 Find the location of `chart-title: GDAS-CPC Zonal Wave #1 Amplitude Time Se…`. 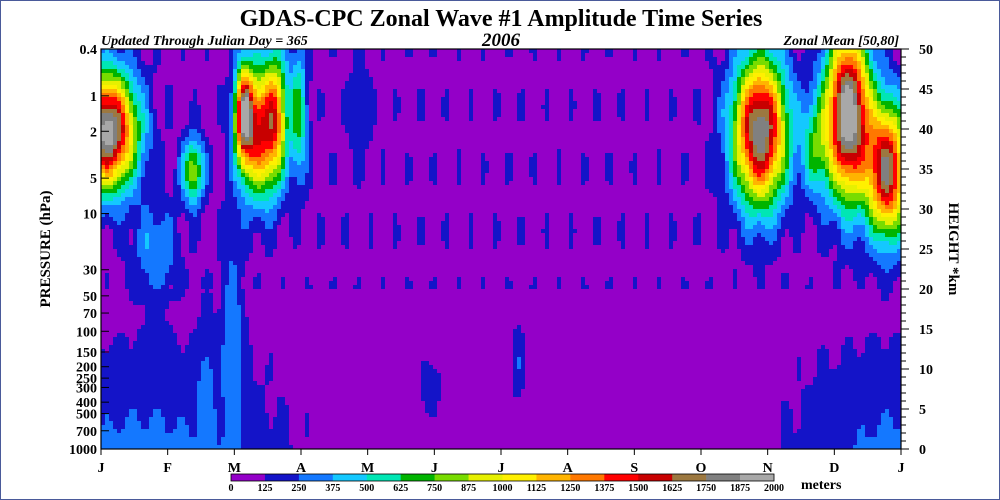

chart-title: GDAS-CPC Zonal Wave #1 Amplitude Time Se… is located at coordinates (501, 19).